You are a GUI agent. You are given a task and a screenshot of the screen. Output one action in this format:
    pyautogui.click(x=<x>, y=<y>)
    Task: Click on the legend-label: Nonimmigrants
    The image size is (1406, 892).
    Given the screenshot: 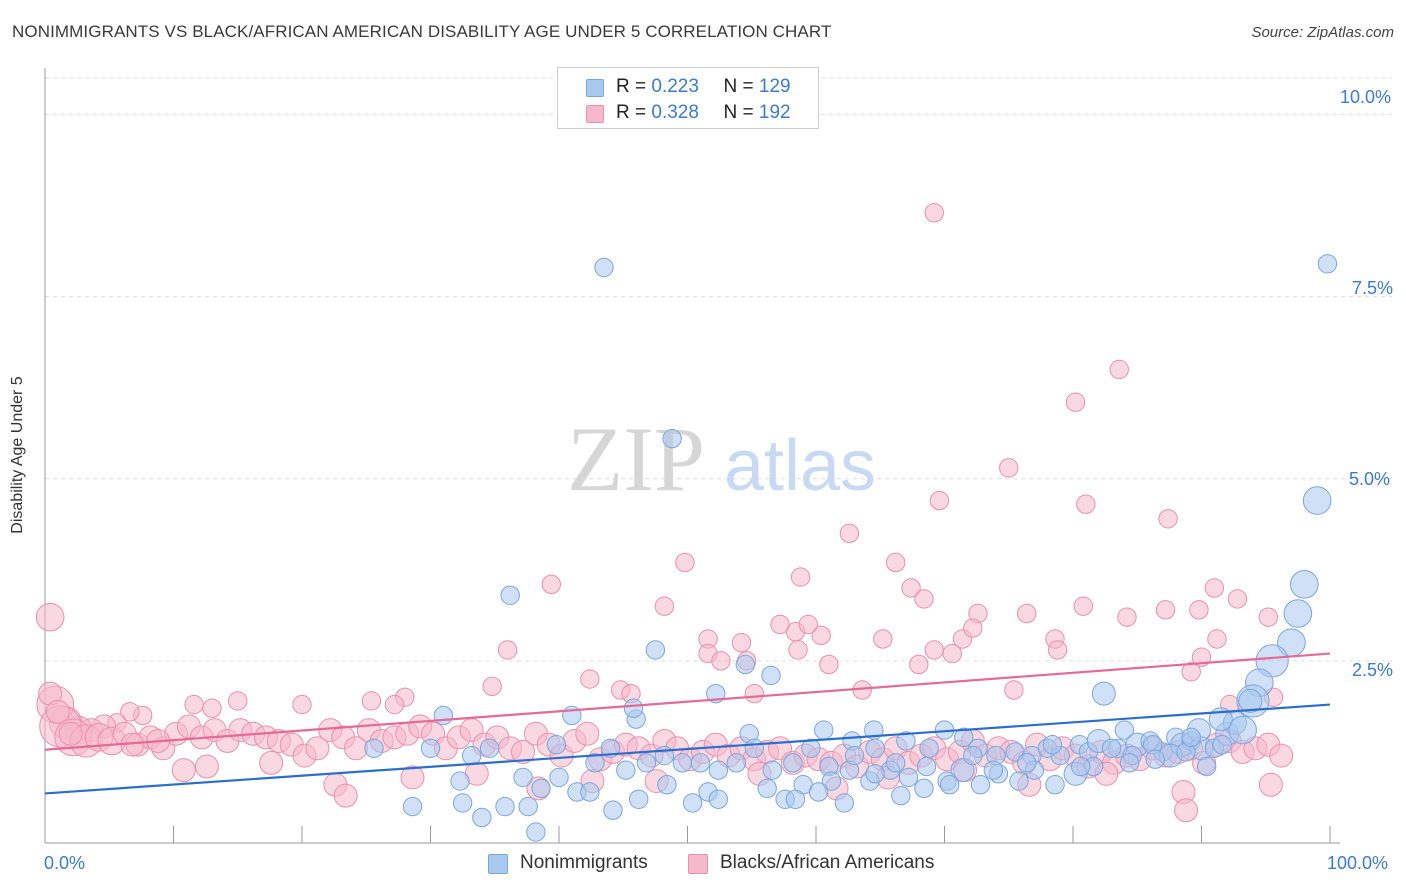 What is the action you would take?
    pyautogui.click(x=584, y=862)
    